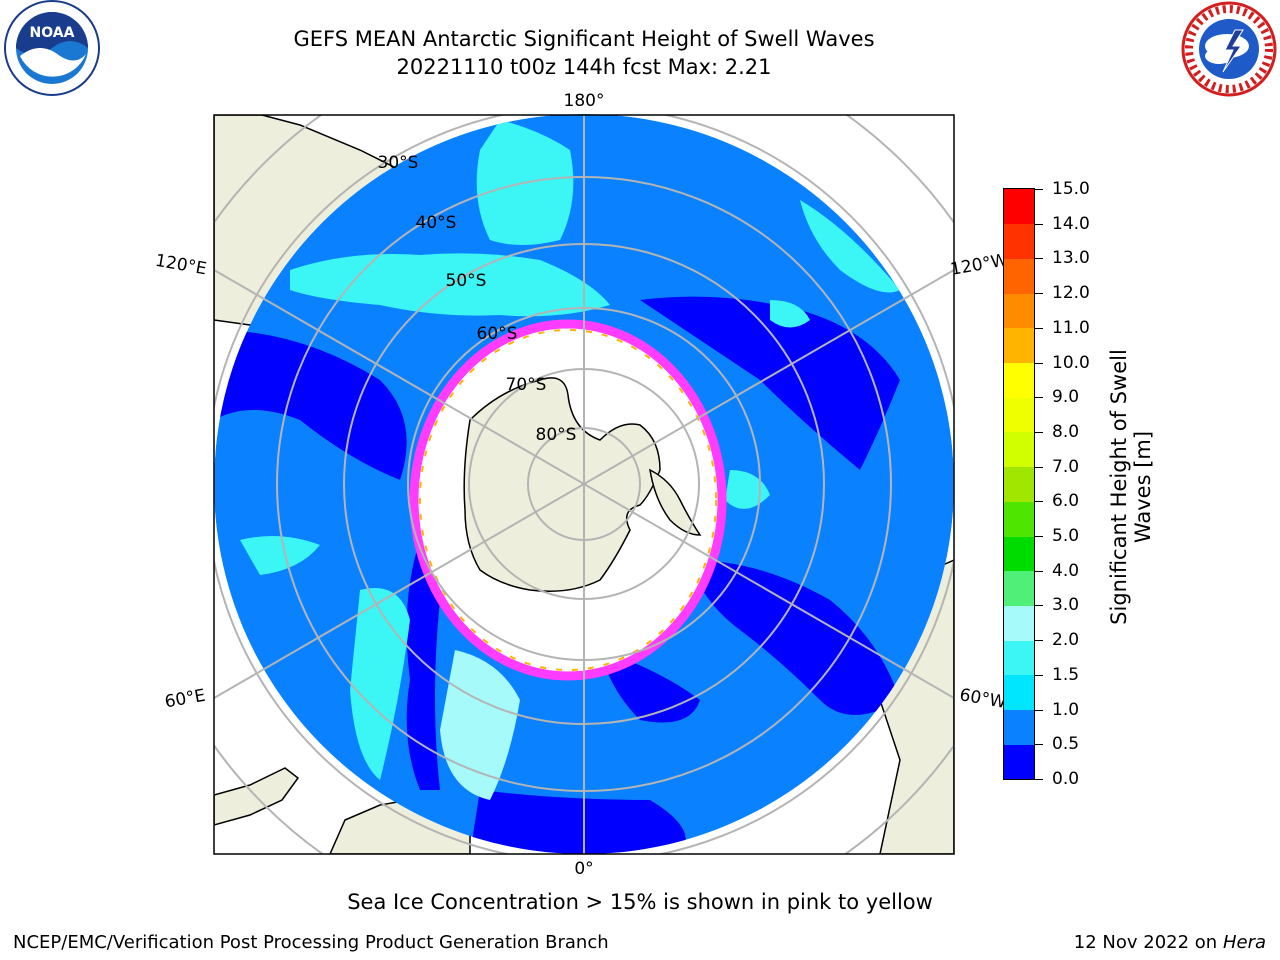  I want to click on colorbar-tick-label: 5.0, so click(1066, 536).